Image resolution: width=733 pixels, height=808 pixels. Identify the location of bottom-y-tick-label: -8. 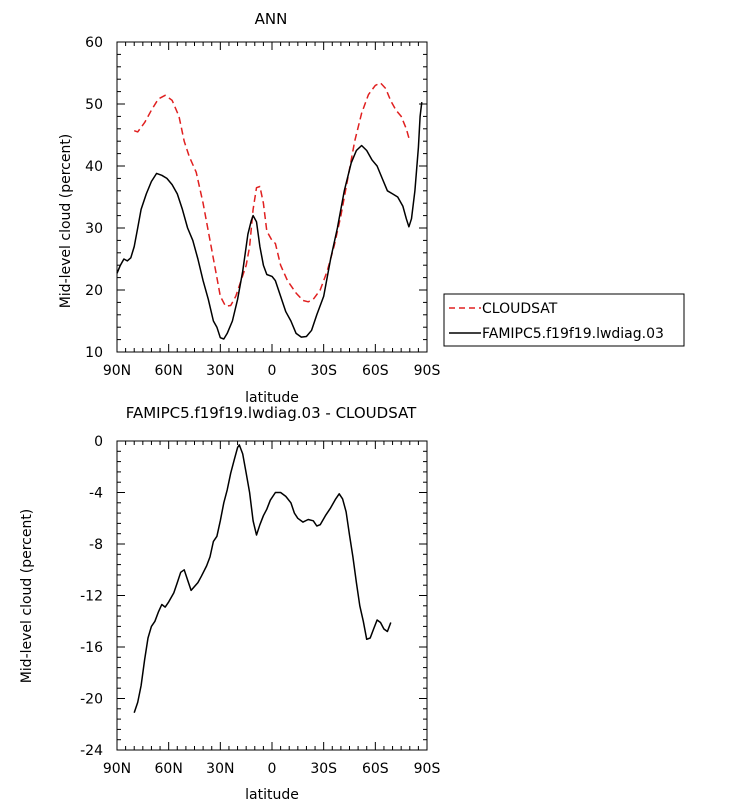
(96, 545).